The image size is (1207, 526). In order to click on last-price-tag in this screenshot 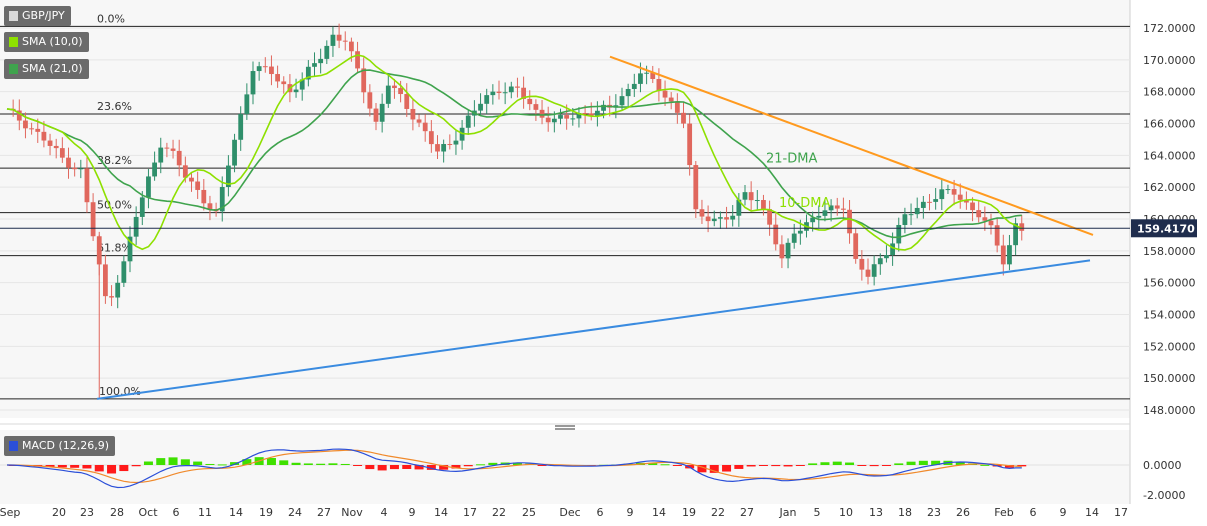, I will do `click(1164, 228)`.